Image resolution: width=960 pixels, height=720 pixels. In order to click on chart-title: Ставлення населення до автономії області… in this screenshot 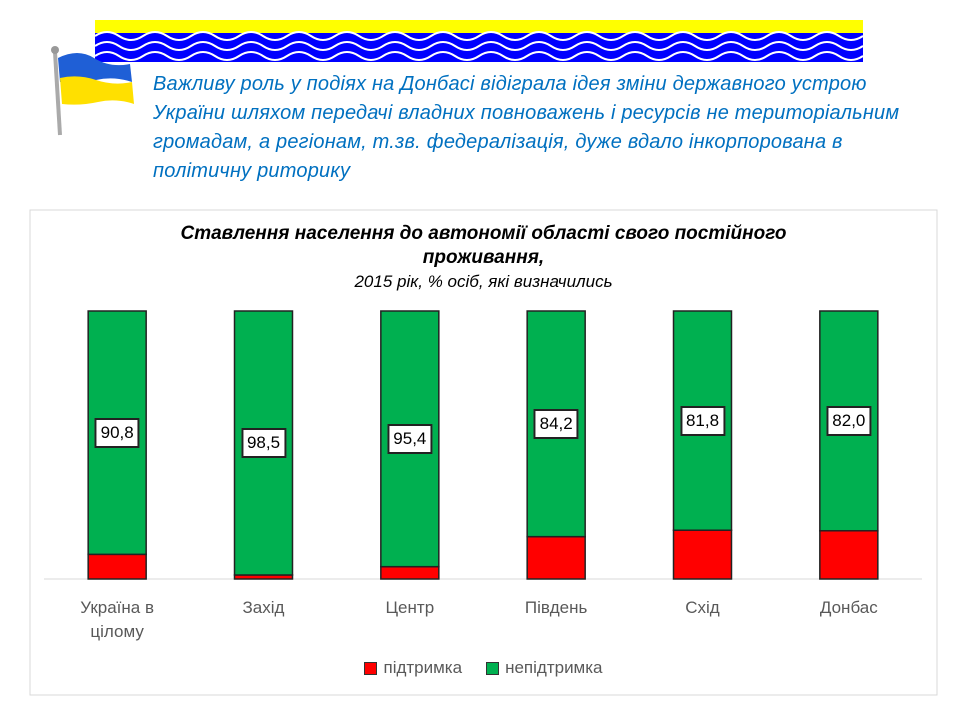, I will do `click(483, 245)`.